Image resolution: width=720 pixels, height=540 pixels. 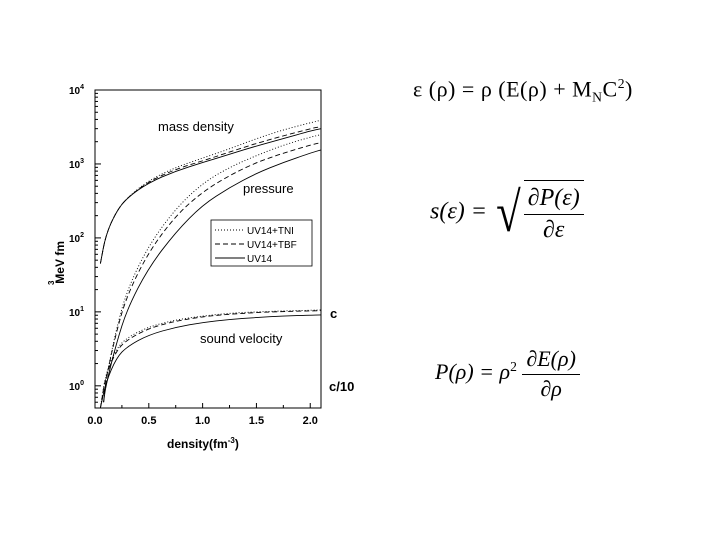 What do you see at coordinates (551, 388) in the screenshot?
I see `eq-p-den: ∂ρ` at bounding box center [551, 388].